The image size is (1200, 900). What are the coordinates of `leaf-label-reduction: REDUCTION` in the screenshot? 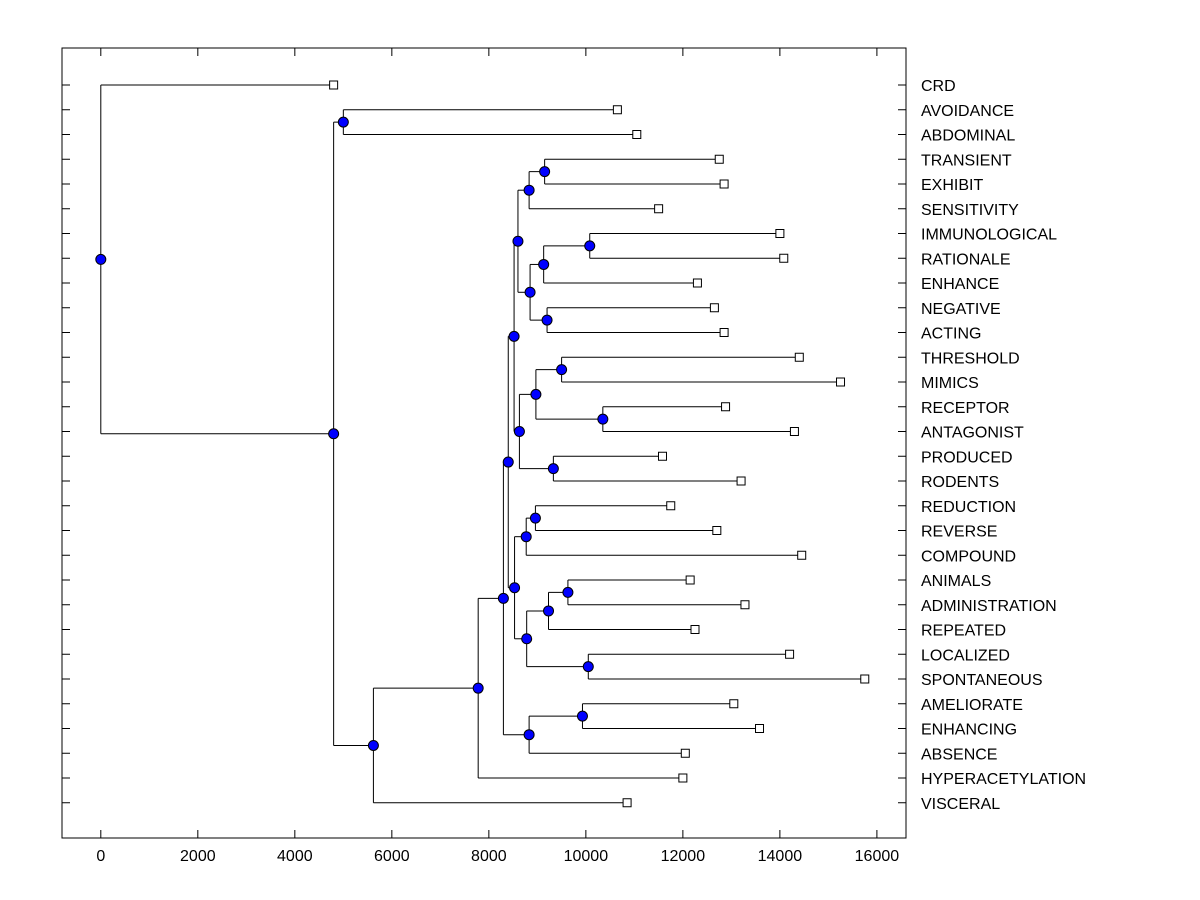 It's located at (968, 507).